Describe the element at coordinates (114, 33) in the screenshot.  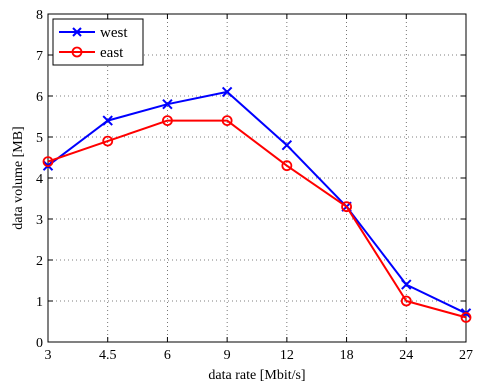
I see `legend-label-west: west` at that location.